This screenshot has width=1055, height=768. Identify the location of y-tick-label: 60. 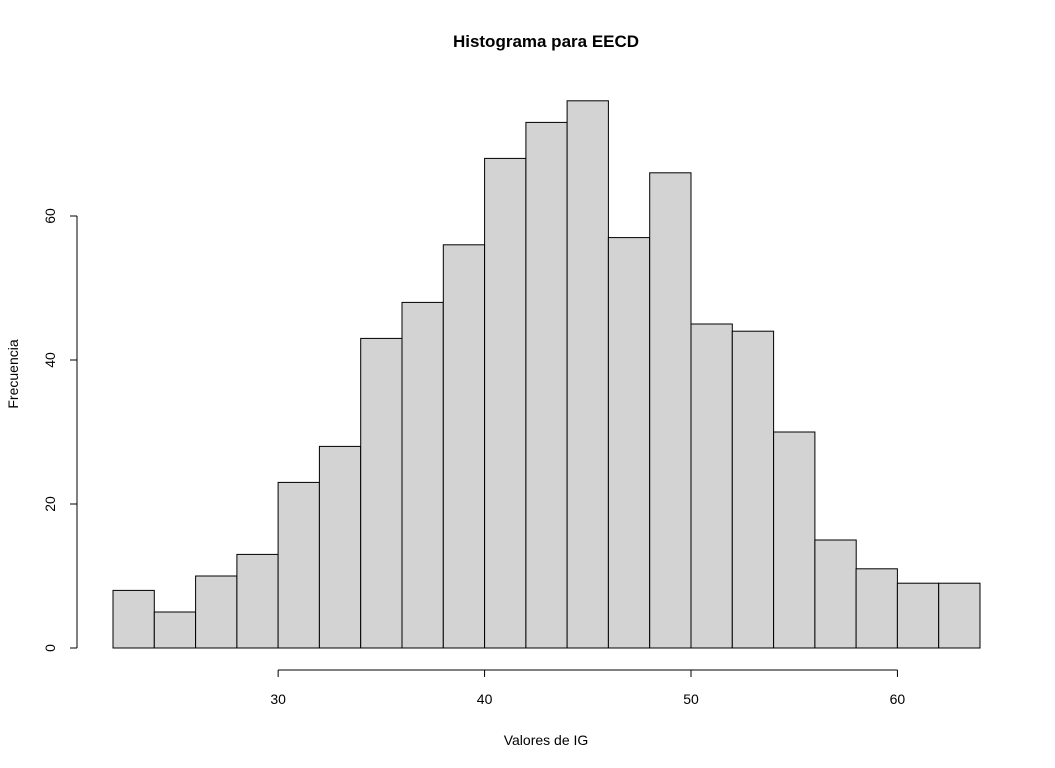
(50, 216).